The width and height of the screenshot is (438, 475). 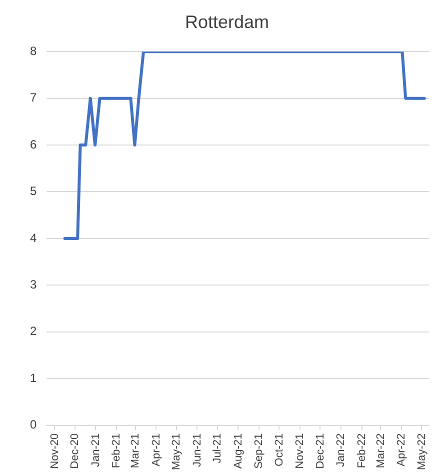 I want to click on chart-title: Rotterdam, so click(x=227, y=22).